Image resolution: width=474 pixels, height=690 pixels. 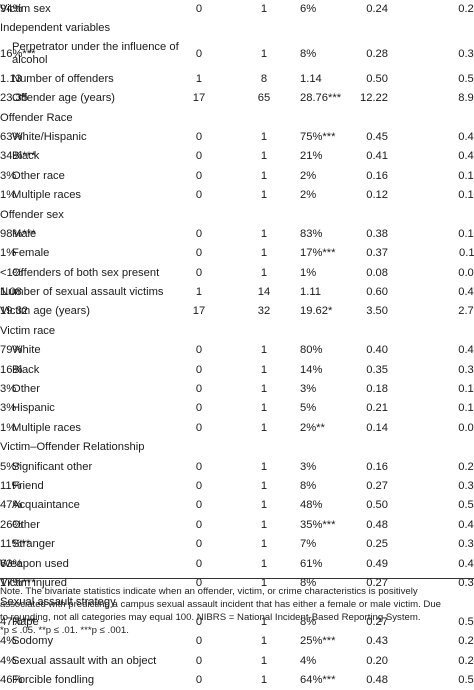 I want to click on cell-mean2: <1%, so click(x=11, y=272).